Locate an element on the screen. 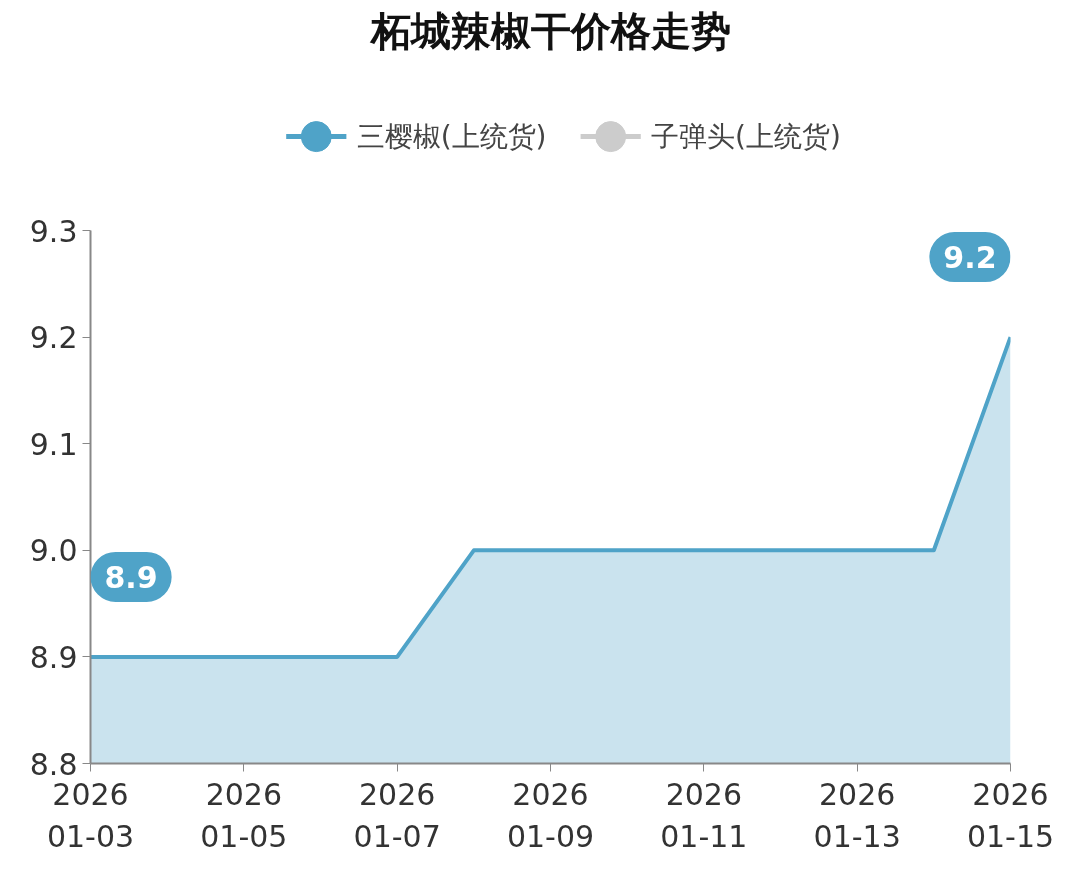 Image resolution: width=1080 pixels, height=876 pixels. y-tick-label: 9.0 is located at coordinates (53, 551).